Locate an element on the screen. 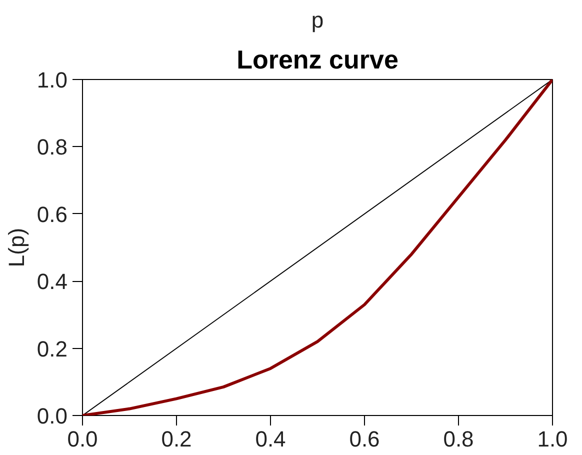  y-tick-label: 0.8 is located at coordinates (52, 147).